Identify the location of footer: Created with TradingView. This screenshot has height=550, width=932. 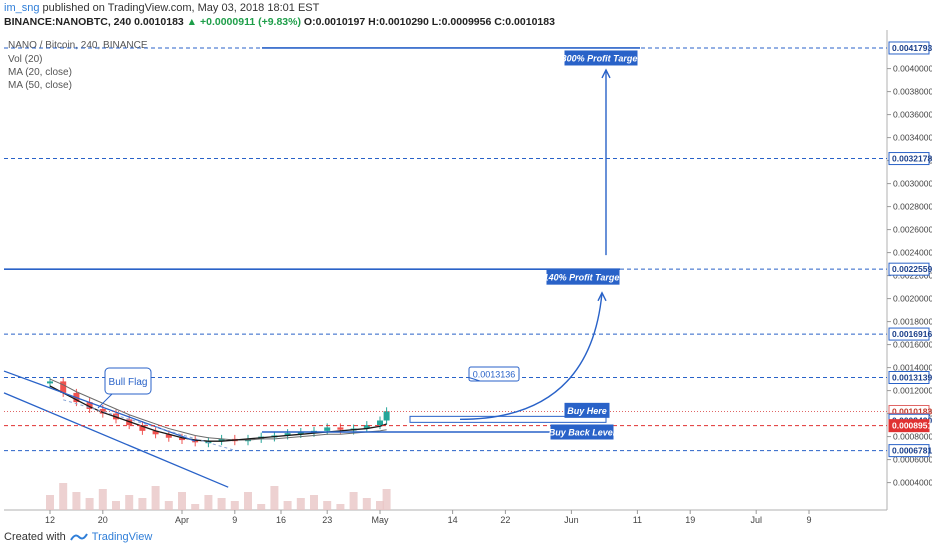
(78, 537).